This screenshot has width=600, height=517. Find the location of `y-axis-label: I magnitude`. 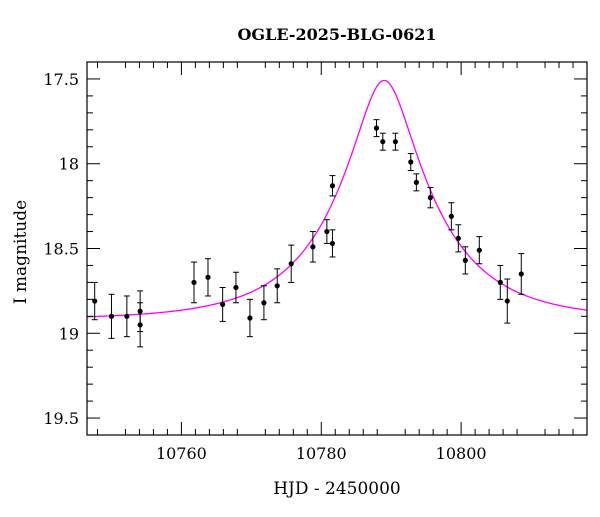

y-axis-label: I magnitude is located at coordinates (21, 252).